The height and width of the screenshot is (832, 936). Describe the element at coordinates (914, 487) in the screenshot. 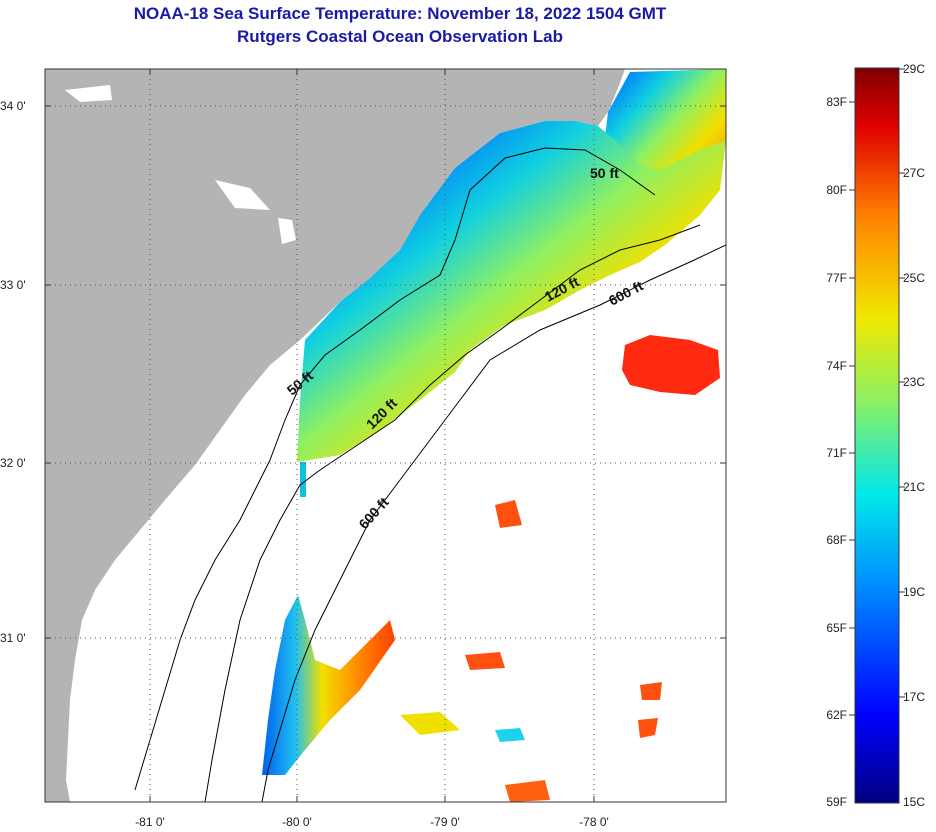

I see `colorbar-c-21: 21C` at that location.